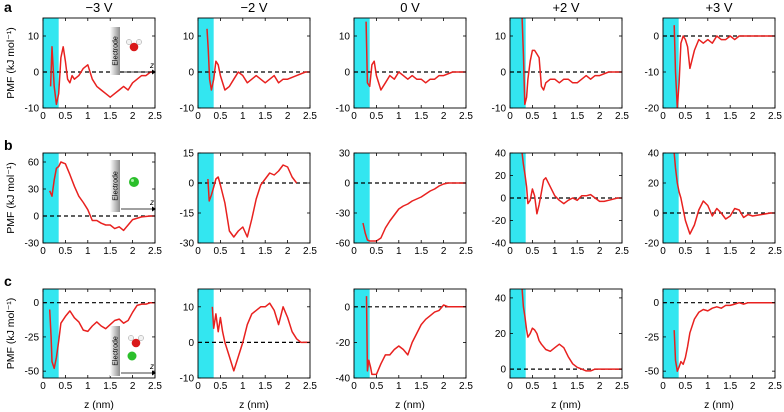 The width and height of the screenshot is (784, 412). I want to click on y-tick-label: -60, so click(343, 244).